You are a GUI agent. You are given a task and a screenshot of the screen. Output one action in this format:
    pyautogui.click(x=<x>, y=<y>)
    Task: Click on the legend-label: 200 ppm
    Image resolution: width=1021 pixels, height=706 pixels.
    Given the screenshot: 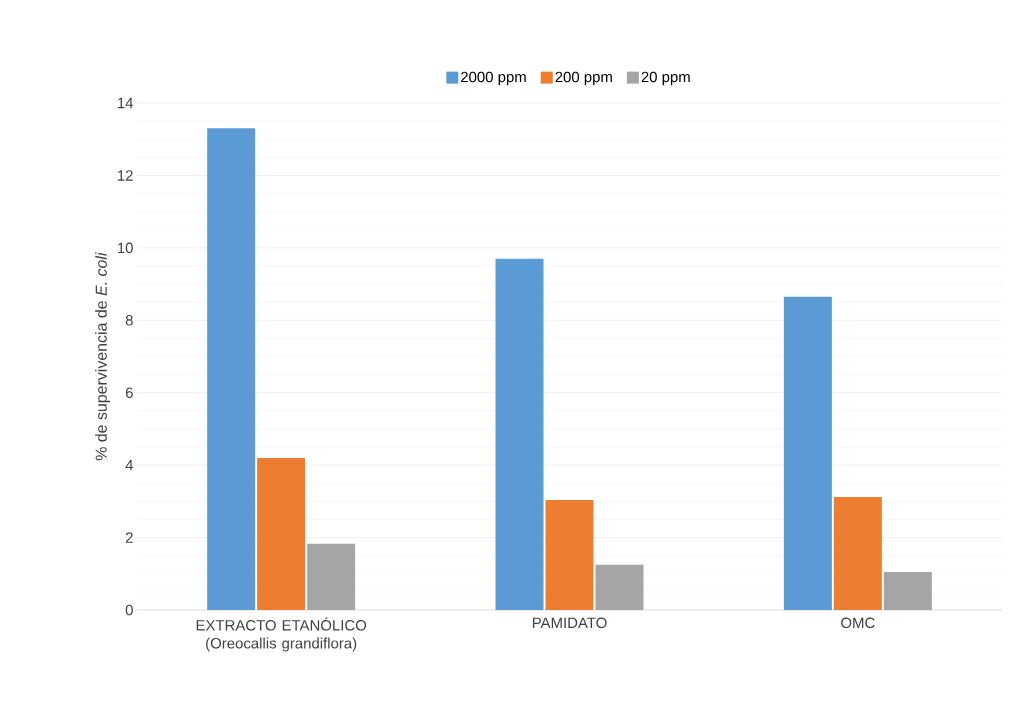 What is the action you would take?
    pyautogui.click(x=583, y=78)
    